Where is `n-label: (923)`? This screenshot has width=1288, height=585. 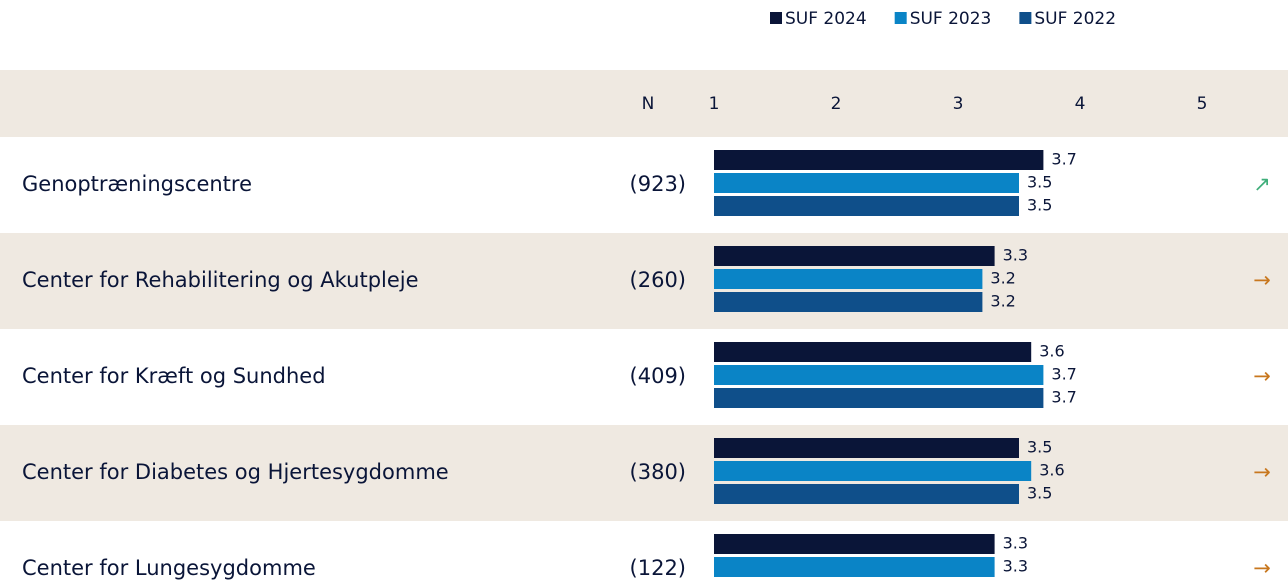
n-label: (923) is located at coordinates (658, 184).